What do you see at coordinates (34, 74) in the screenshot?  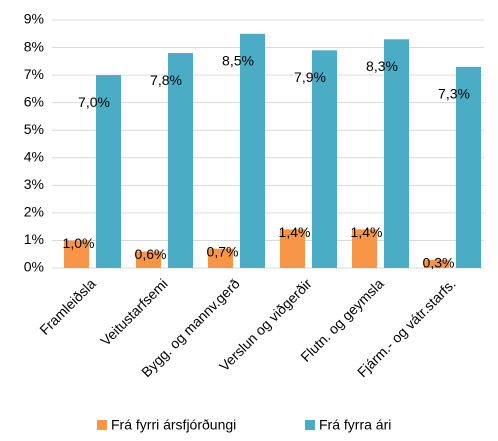 I see `y-tick-label: 7%` at bounding box center [34, 74].